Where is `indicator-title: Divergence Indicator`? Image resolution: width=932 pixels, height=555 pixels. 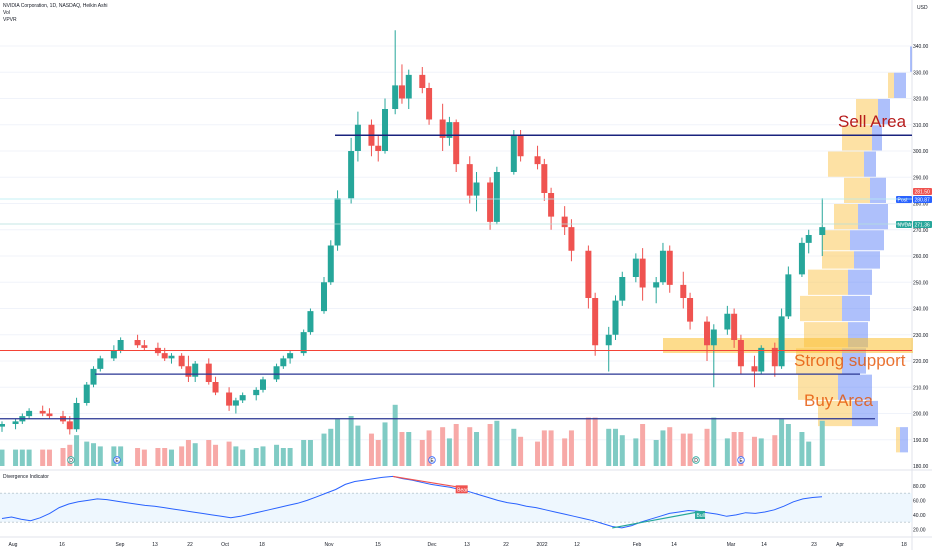
indicator-title: Divergence Indicator is located at coordinates (26, 477).